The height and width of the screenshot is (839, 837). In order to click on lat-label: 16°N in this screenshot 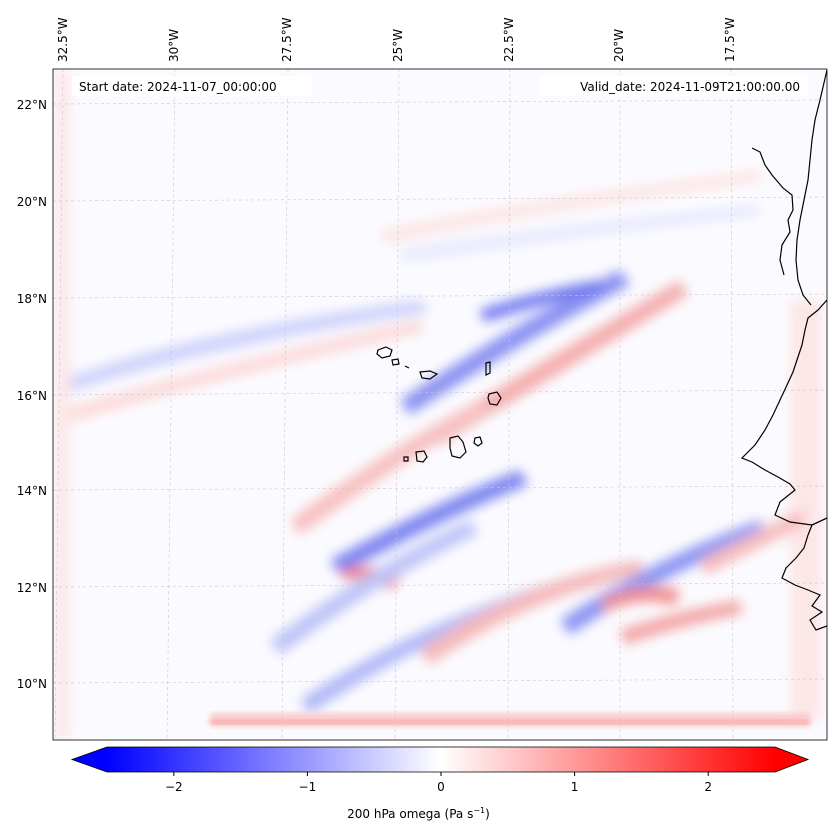, I will do `click(32, 396)`.